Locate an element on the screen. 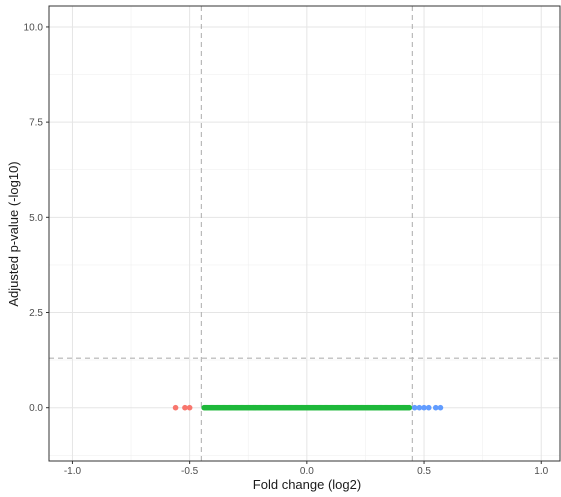  data-points is located at coordinates (308, 407).